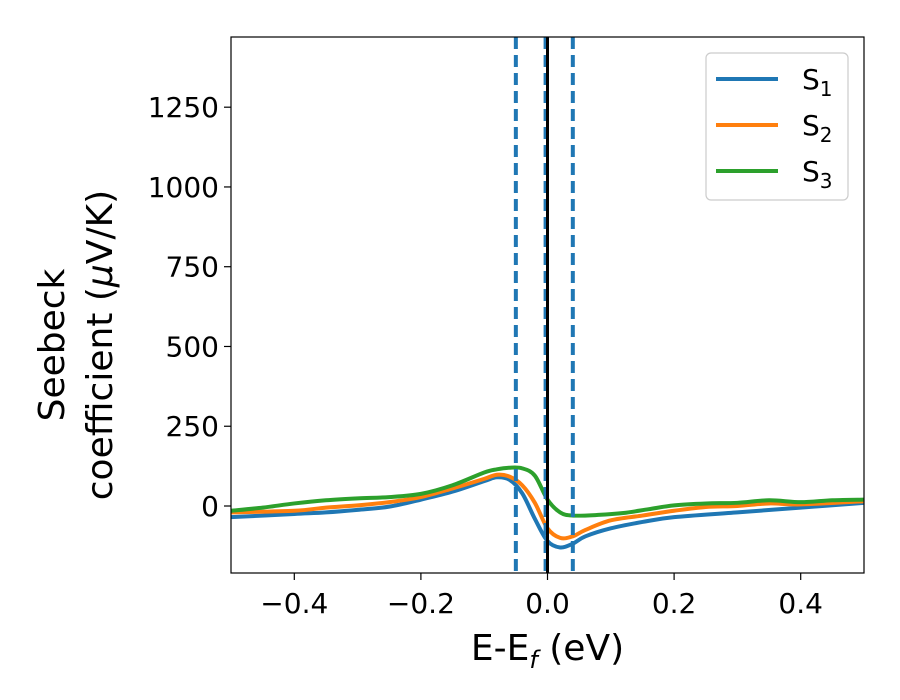 The height and width of the screenshot is (700, 900). What do you see at coordinates (192, 346) in the screenshot?
I see `y-tick-label: 500` at bounding box center [192, 346].